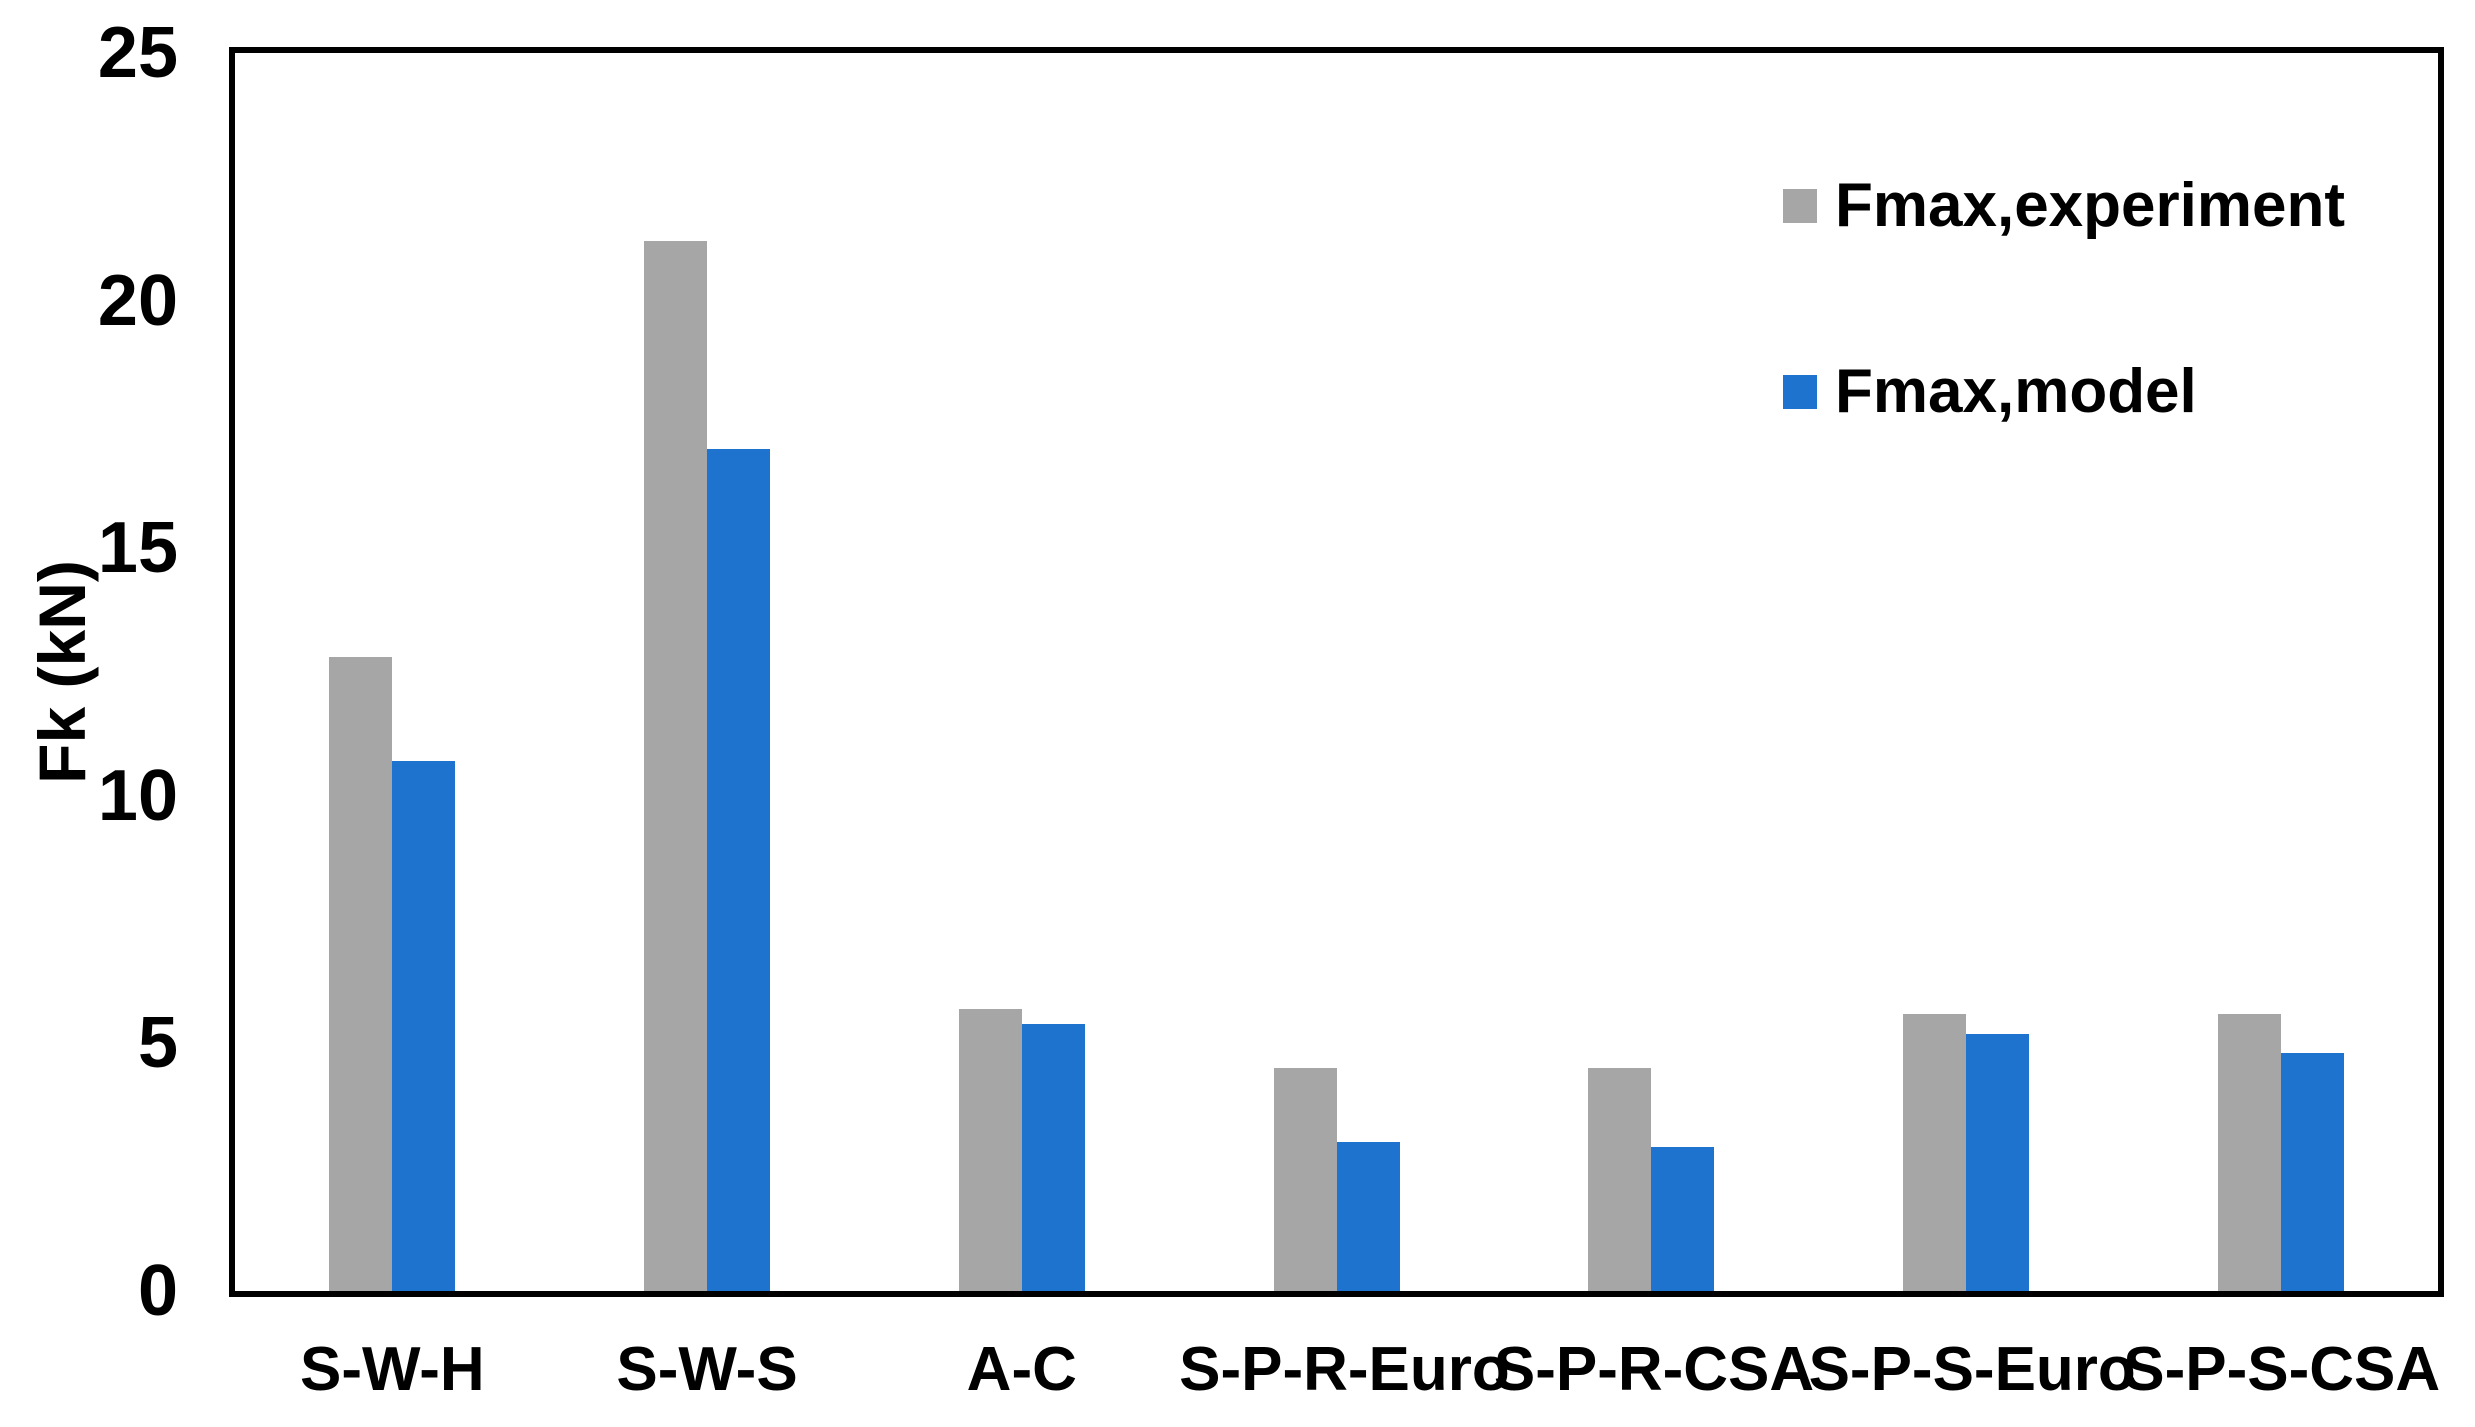  What do you see at coordinates (157, 1043) in the screenshot?
I see `y-tick-label-5: 5` at bounding box center [157, 1043].